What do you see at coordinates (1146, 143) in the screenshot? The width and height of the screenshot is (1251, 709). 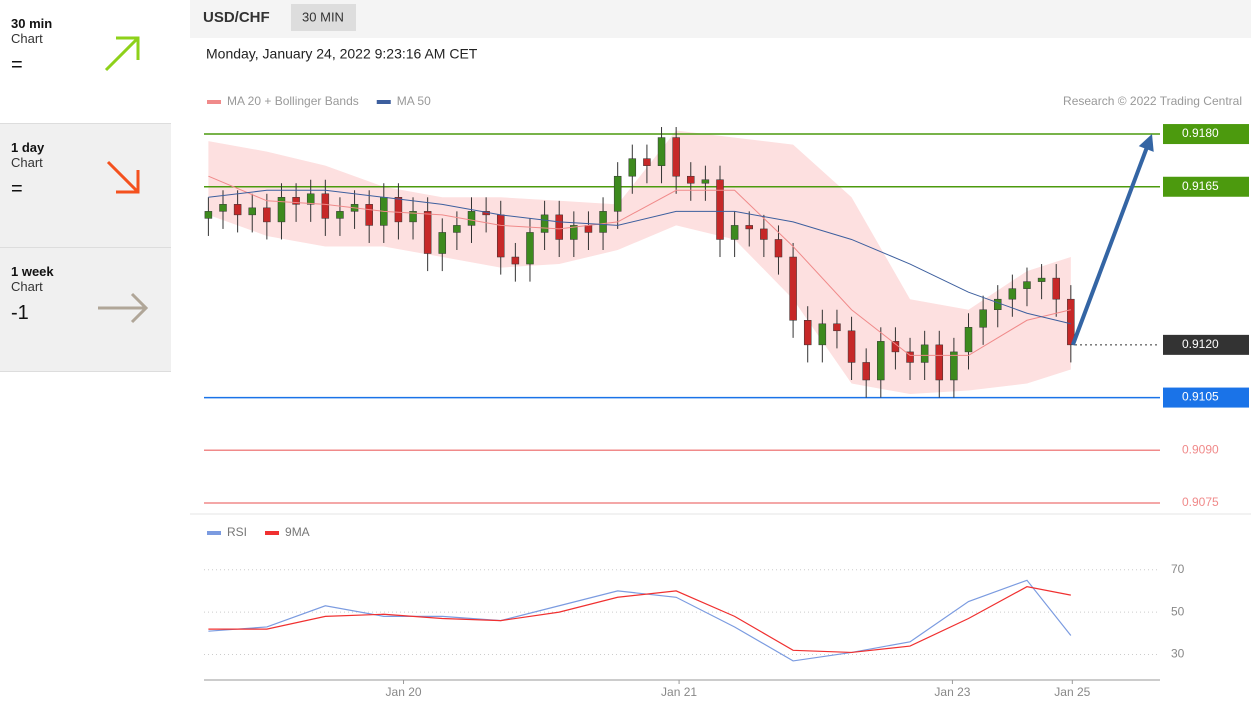 I see `target-arrowhead` at bounding box center [1146, 143].